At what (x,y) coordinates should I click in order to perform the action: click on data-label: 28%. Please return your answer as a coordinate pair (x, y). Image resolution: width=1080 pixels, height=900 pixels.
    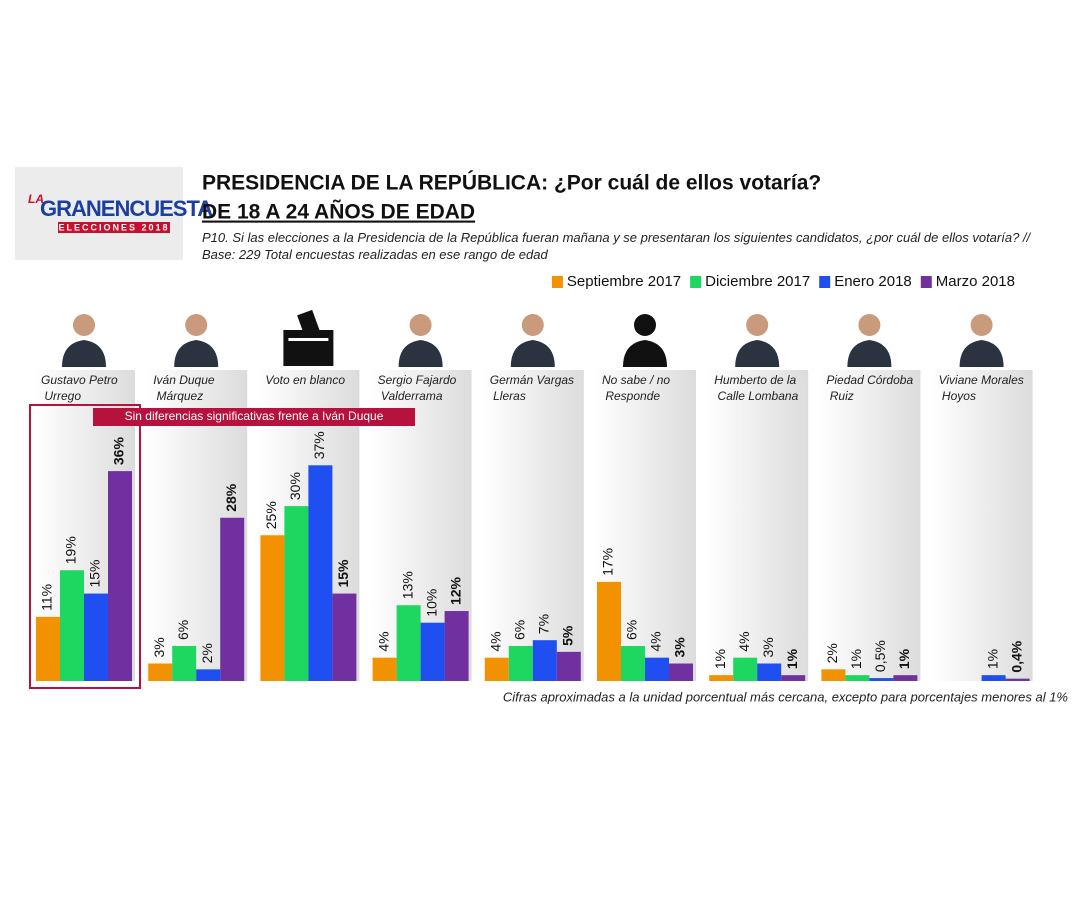
    Looking at the image, I should click on (231, 497).